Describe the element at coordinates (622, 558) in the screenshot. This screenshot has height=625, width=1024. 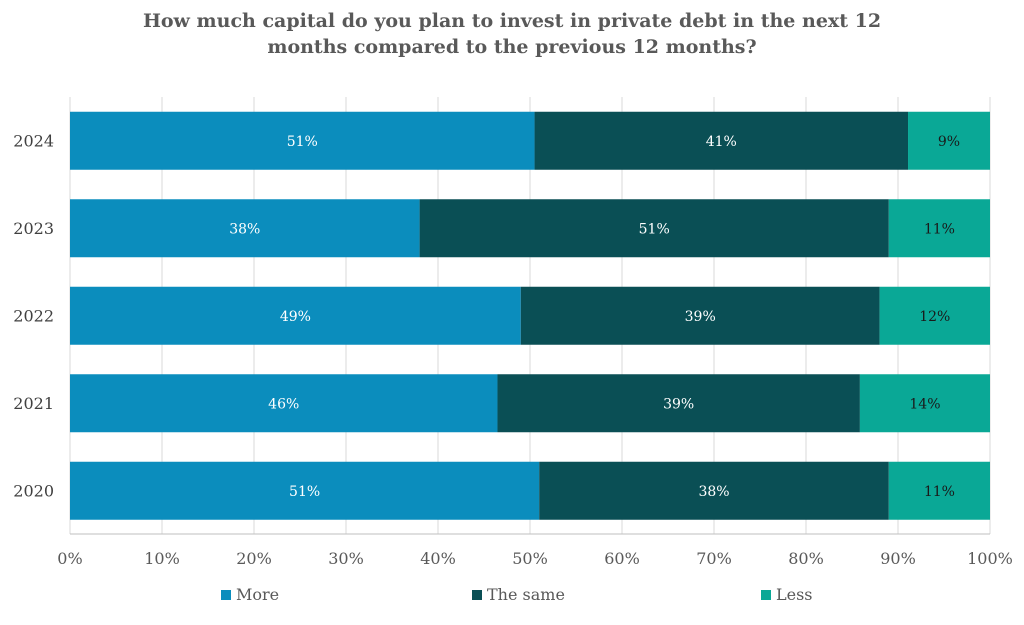
I see `x-tick-label: 60%` at that location.